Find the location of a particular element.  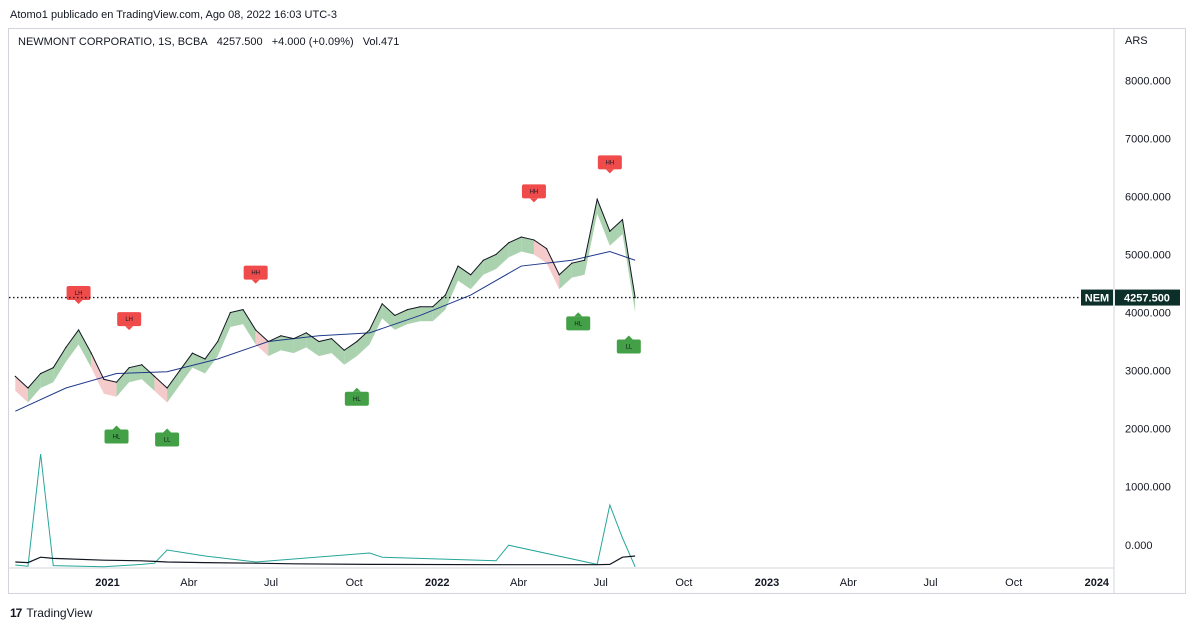

pivot-low-label: LL is located at coordinates (167, 437).